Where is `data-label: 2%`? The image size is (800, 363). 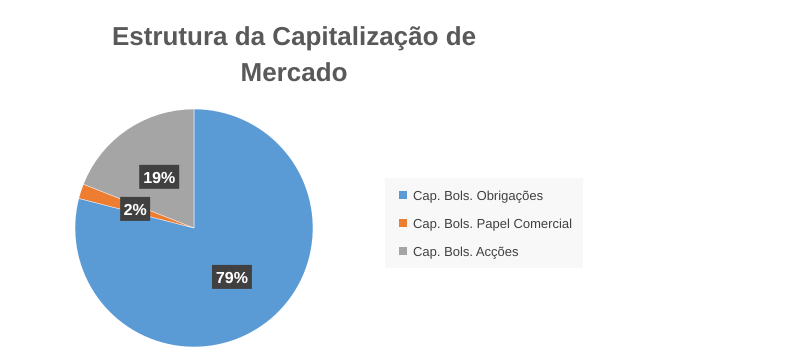
data-label: 2% is located at coordinates (135, 210).